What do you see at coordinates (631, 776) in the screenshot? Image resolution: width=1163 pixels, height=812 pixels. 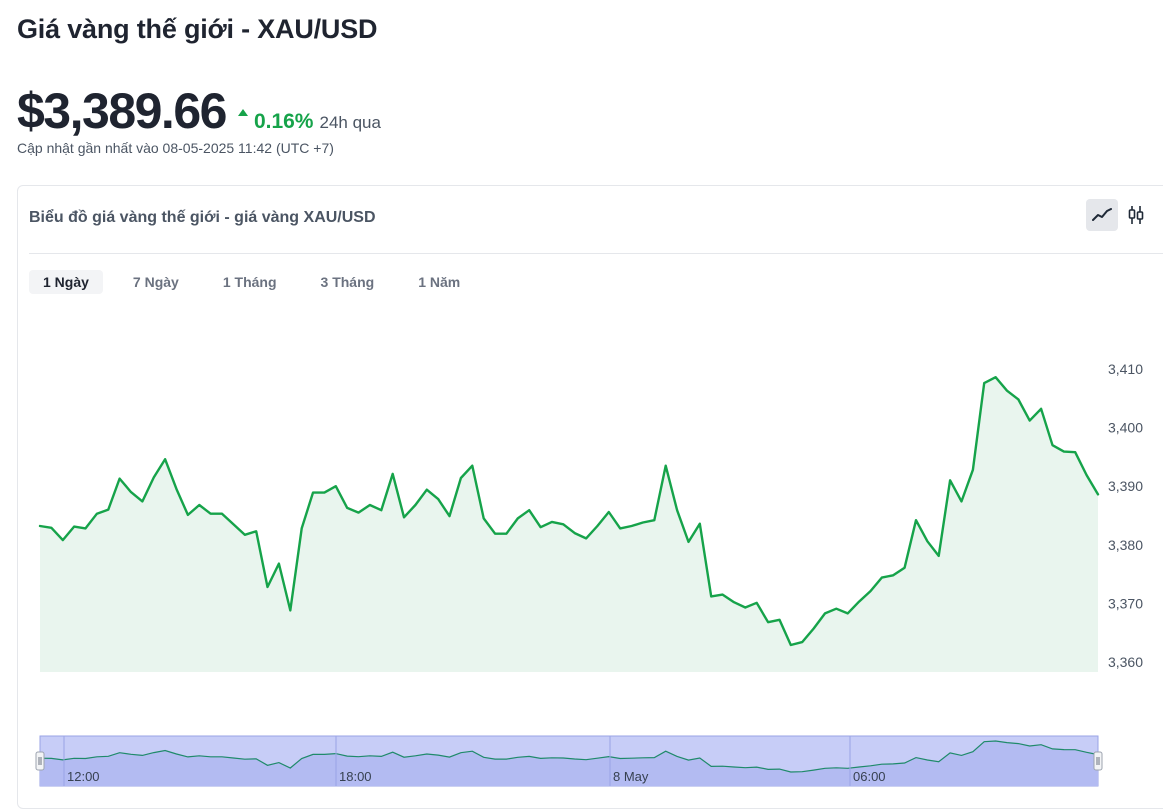 I see `navigator-time-label: 8 May` at bounding box center [631, 776].